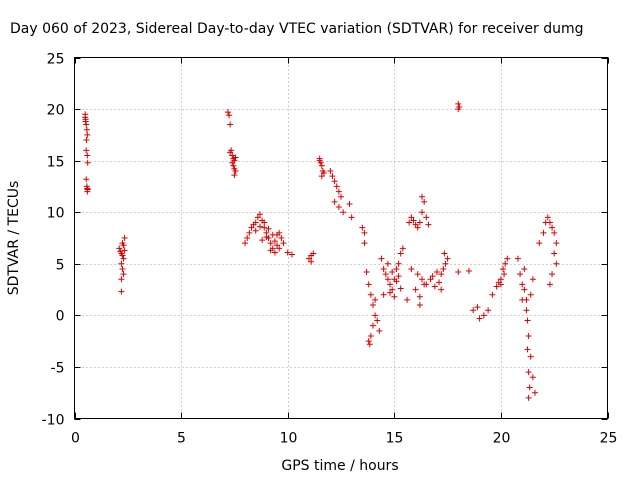 This screenshot has height=480, width=640. I want to click on x-axis-label: GPS time / hours, so click(339, 466).